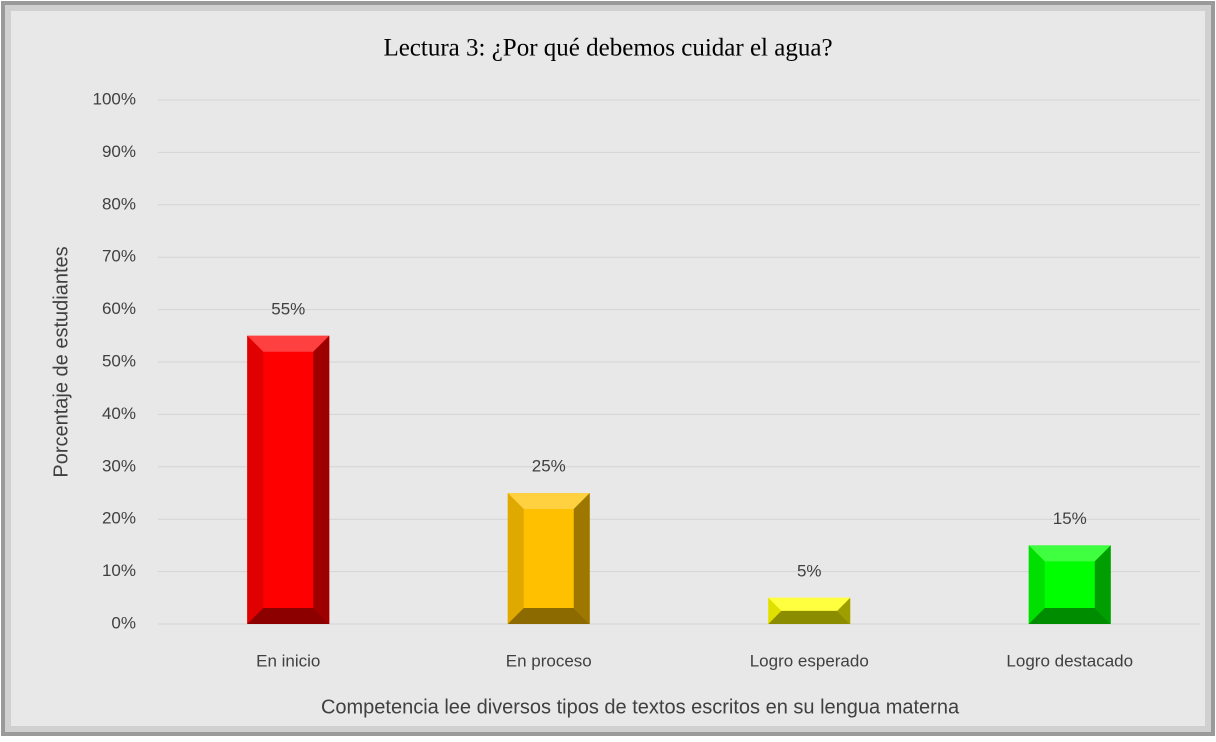 This screenshot has height=742, width=1216. What do you see at coordinates (123, 622) in the screenshot?
I see `y-tick-label: 0%` at bounding box center [123, 622].